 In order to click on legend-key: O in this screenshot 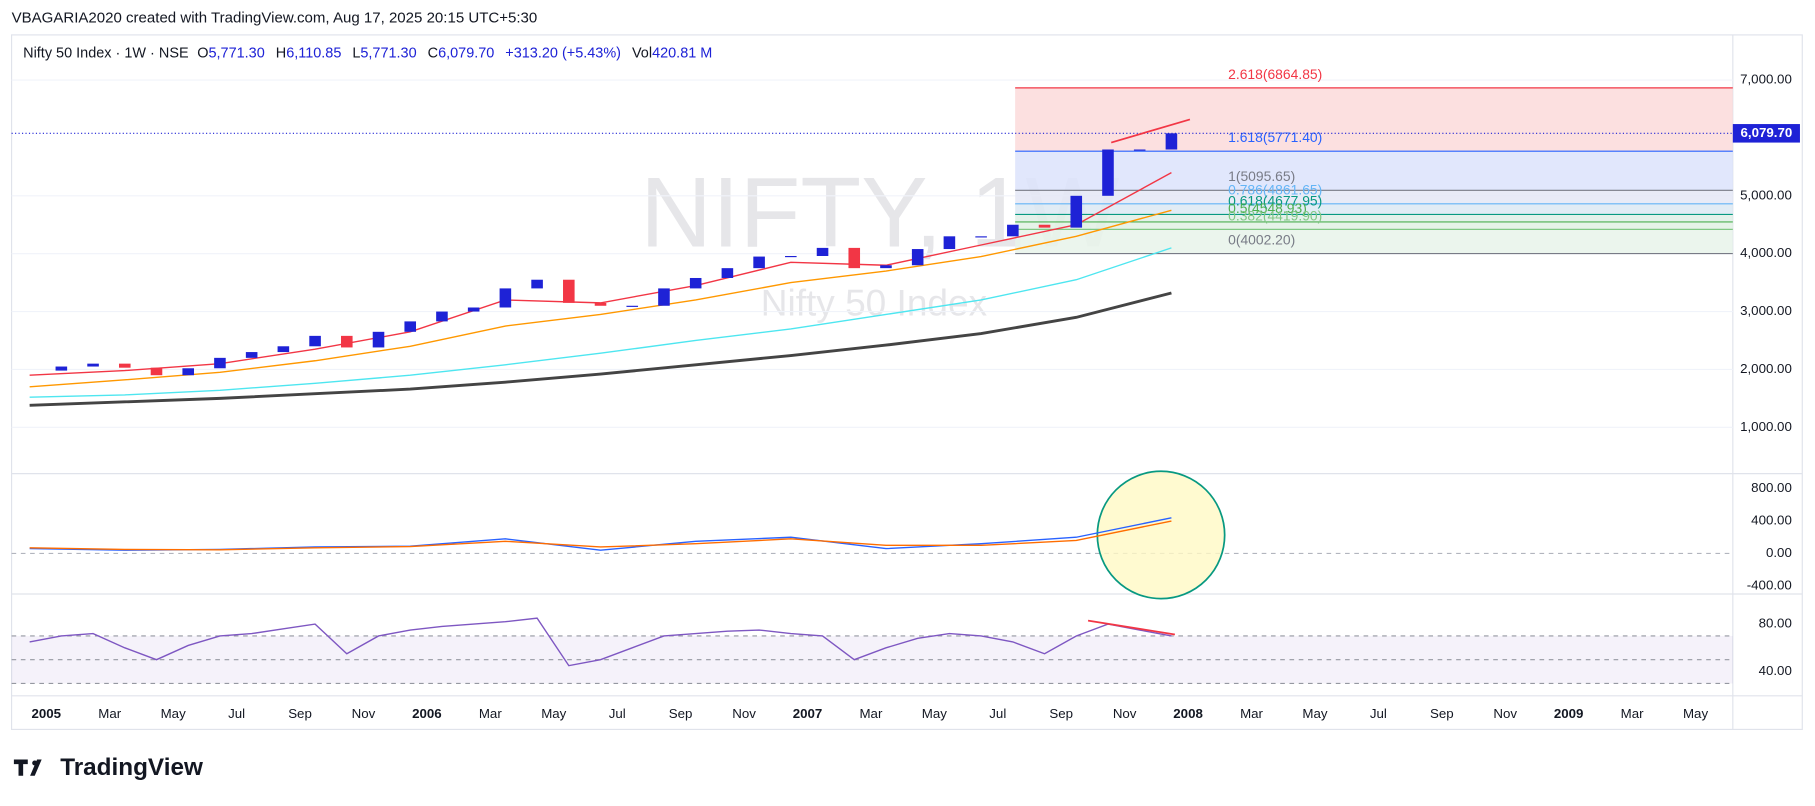, I will do `click(202, 53)`.